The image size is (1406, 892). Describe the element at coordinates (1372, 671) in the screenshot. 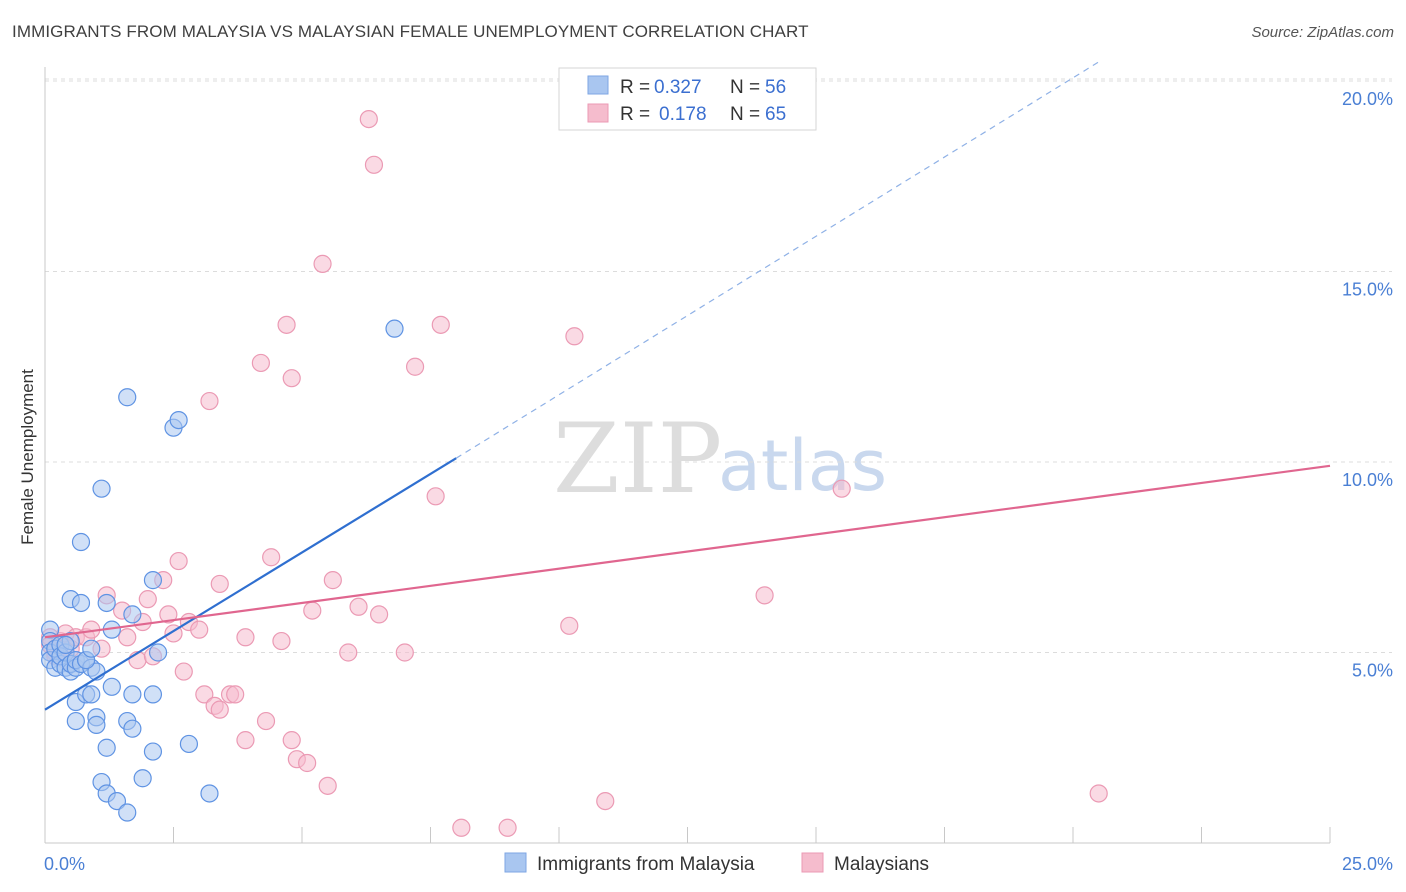

I see `y-tick-label: 5.0%` at that location.